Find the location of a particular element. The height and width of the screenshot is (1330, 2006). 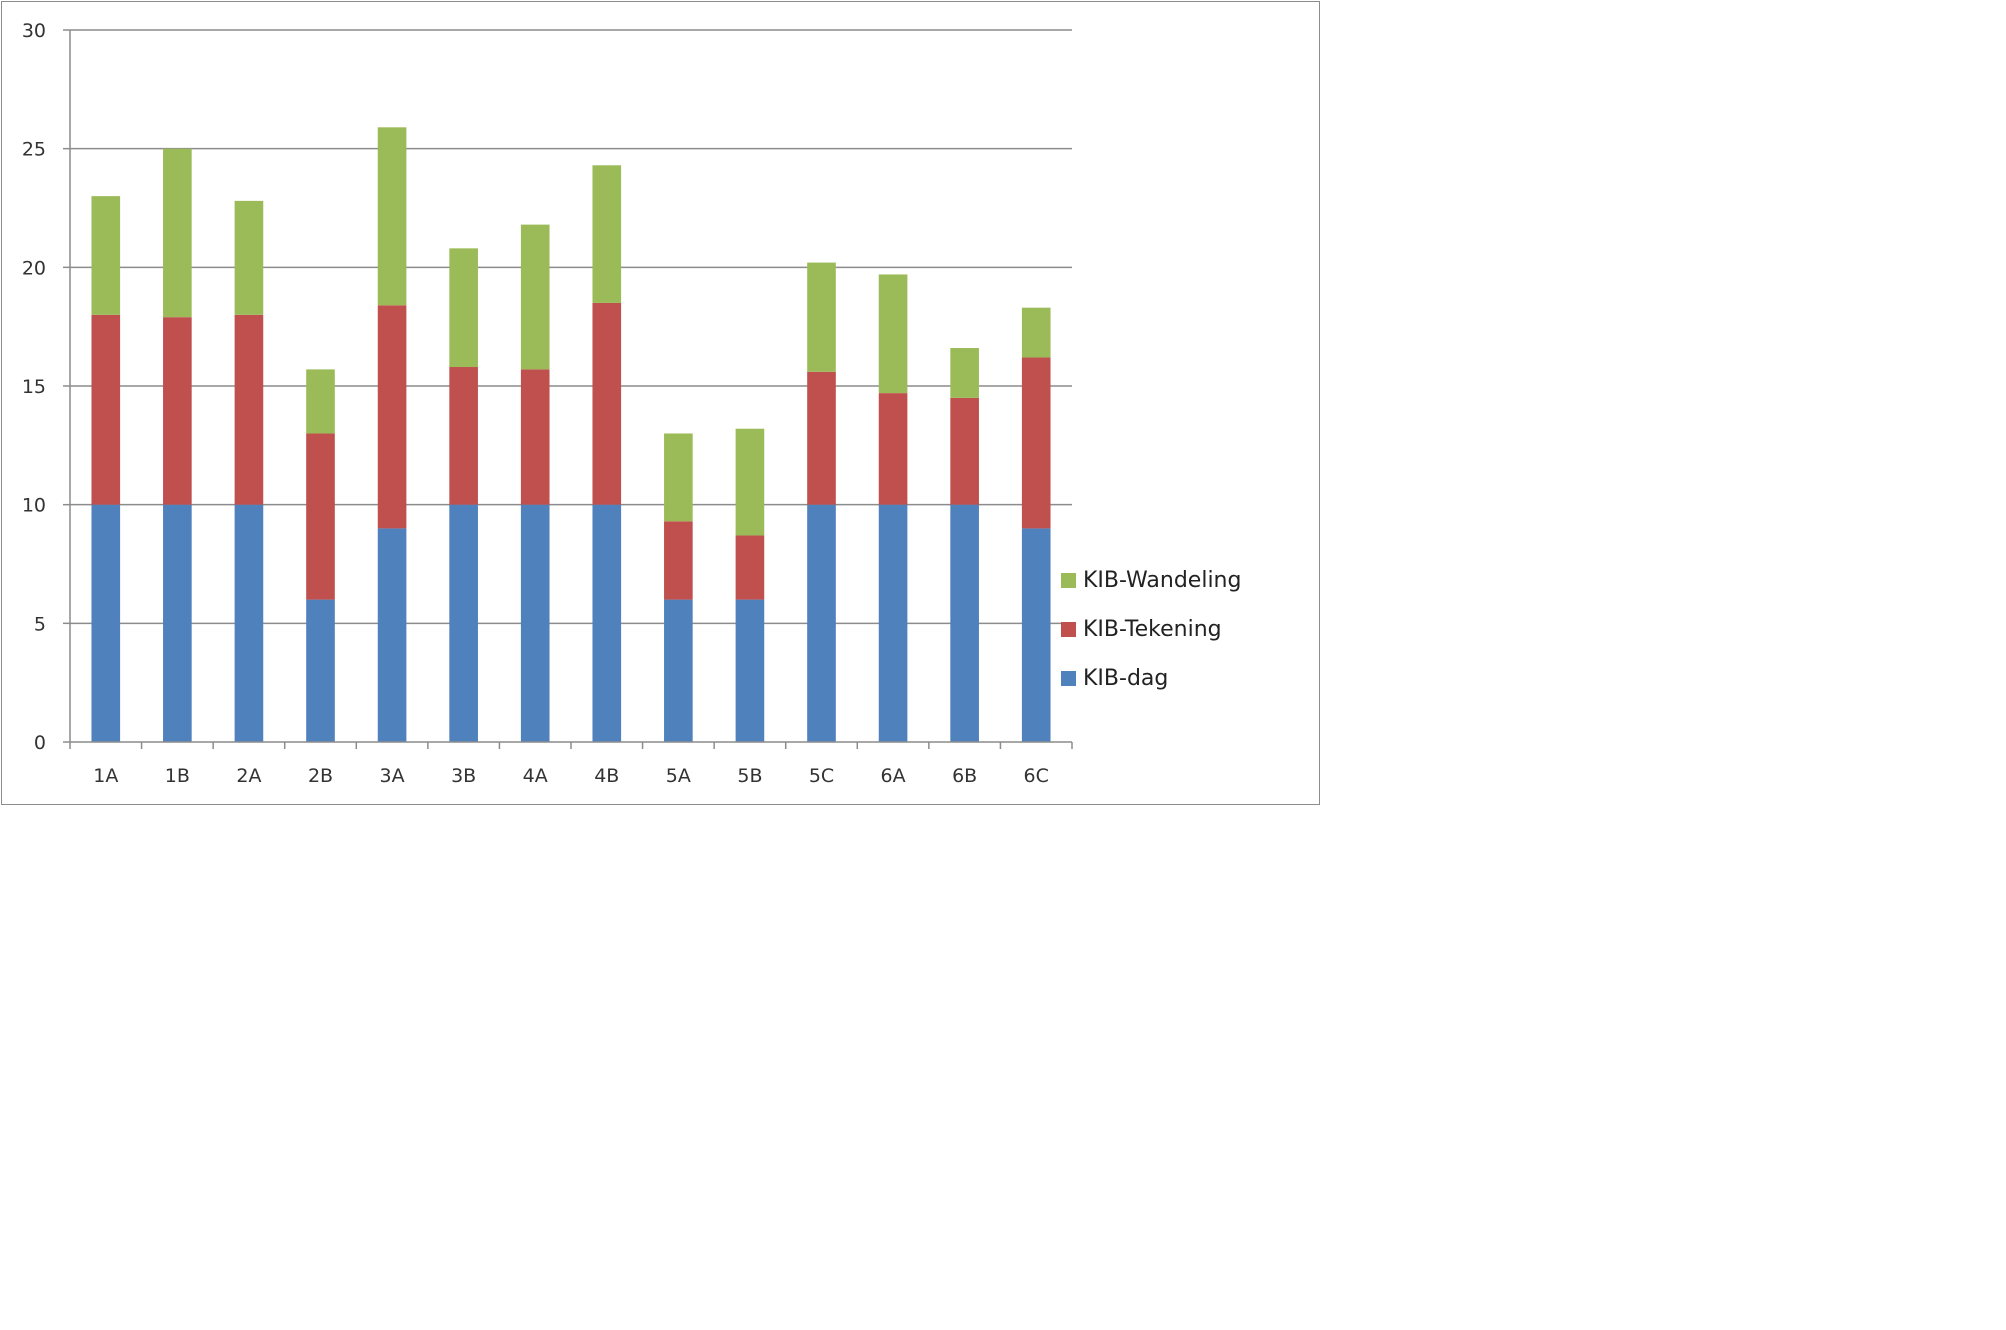

bar-kib-tekening-3a is located at coordinates (392, 417).